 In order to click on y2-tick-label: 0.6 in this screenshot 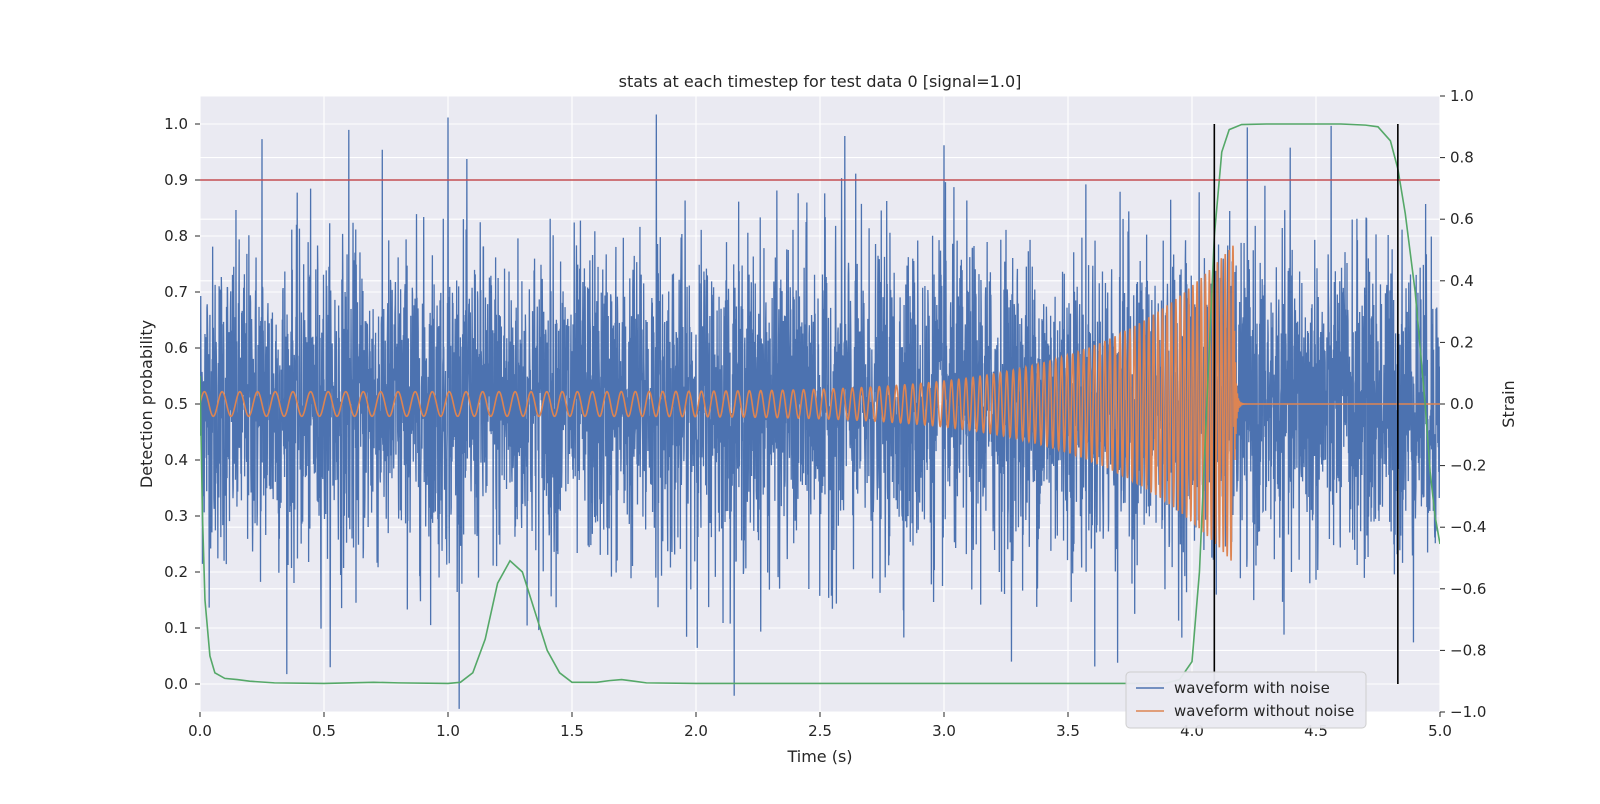, I will do `click(1462, 219)`.